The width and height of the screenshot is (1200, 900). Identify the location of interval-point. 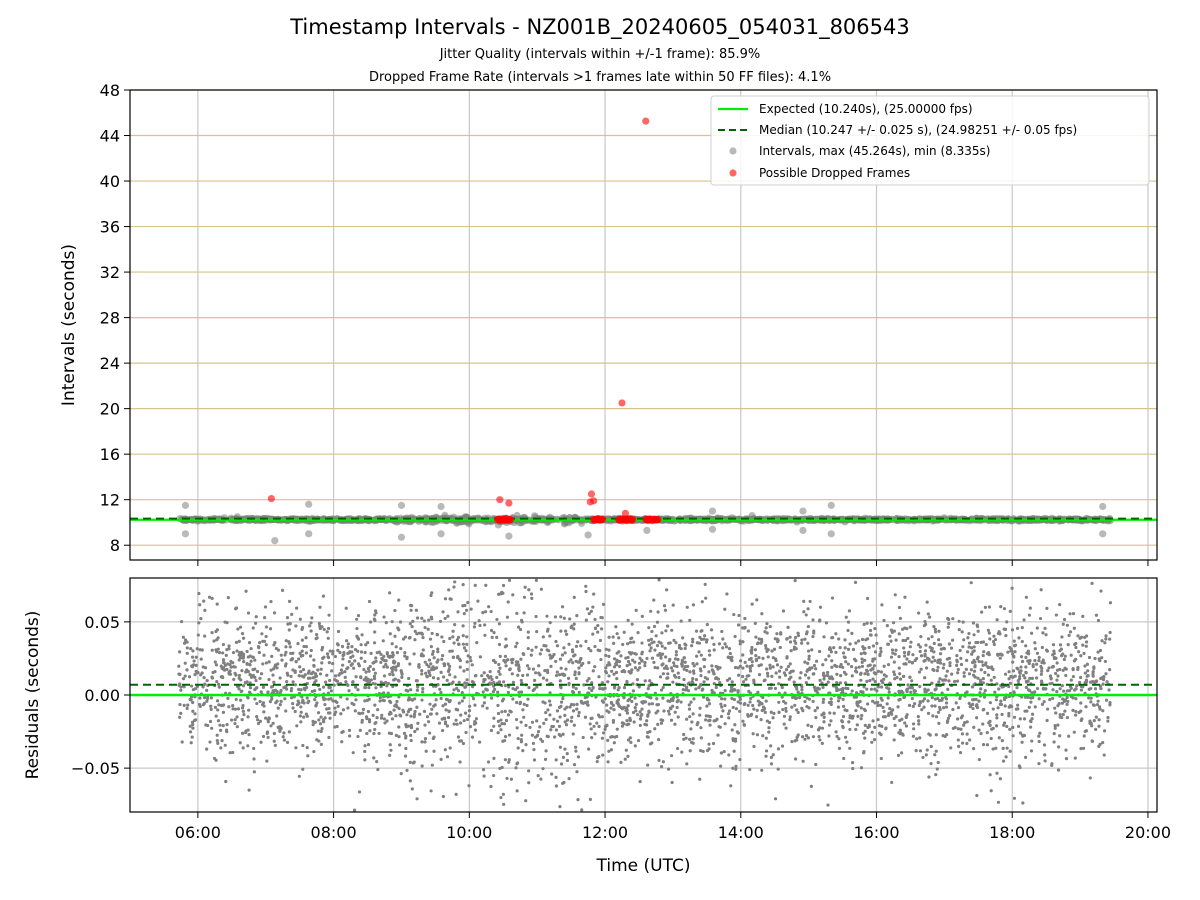
(401, 537).